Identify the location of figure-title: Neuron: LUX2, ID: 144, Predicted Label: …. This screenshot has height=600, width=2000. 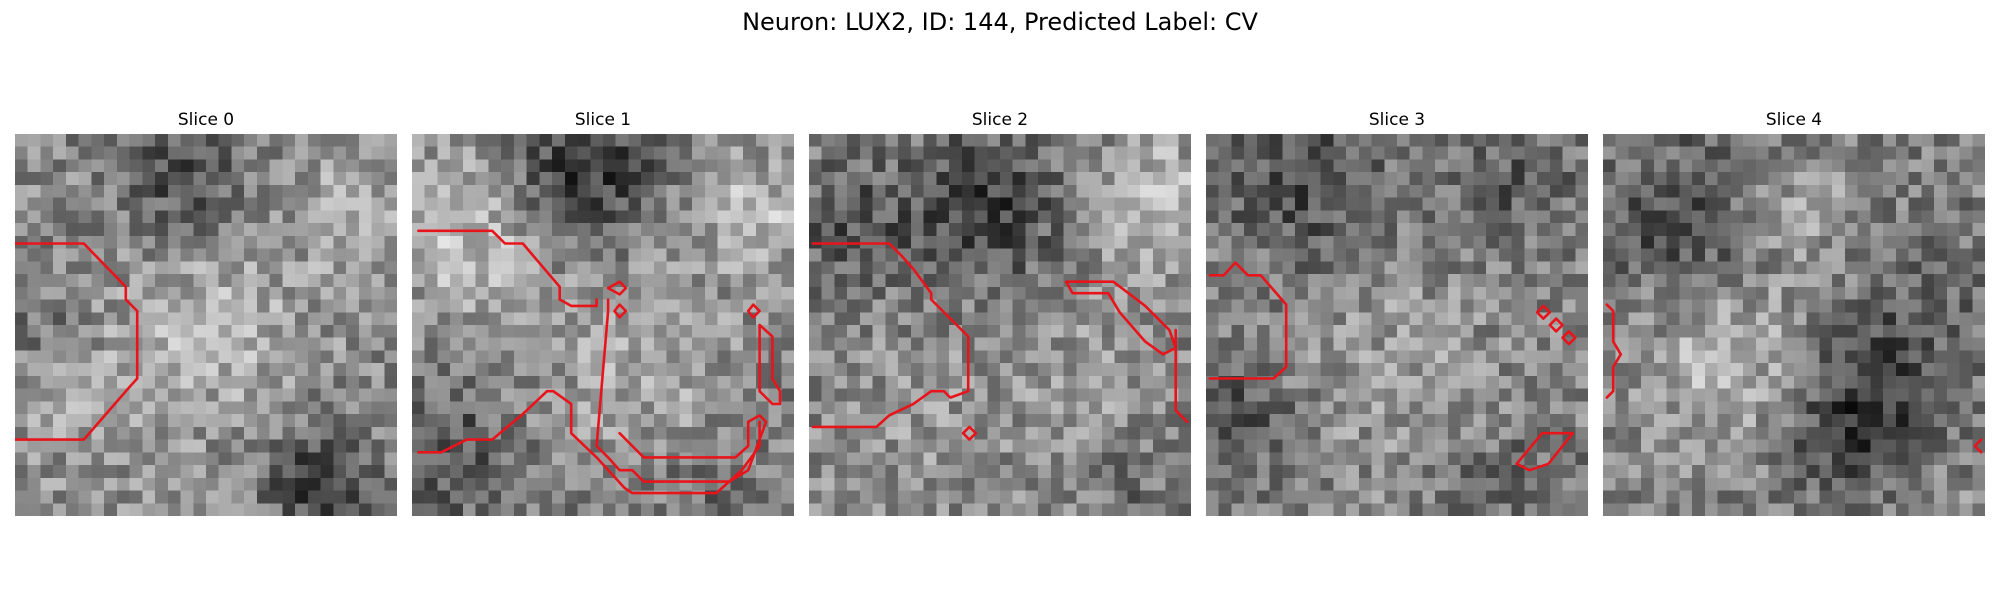
(1000, 22).